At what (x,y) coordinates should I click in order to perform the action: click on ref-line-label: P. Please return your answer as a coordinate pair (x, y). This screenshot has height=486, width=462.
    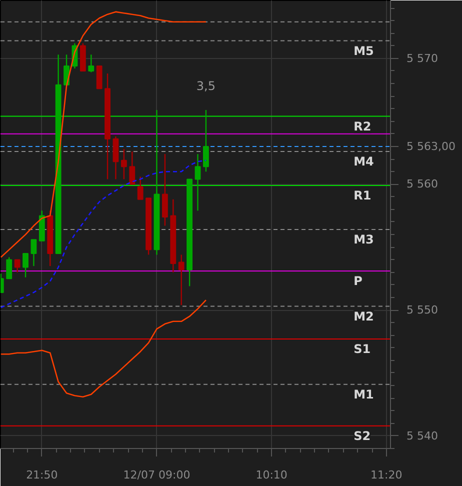
    Looking at the image, I should click on (358, 281).